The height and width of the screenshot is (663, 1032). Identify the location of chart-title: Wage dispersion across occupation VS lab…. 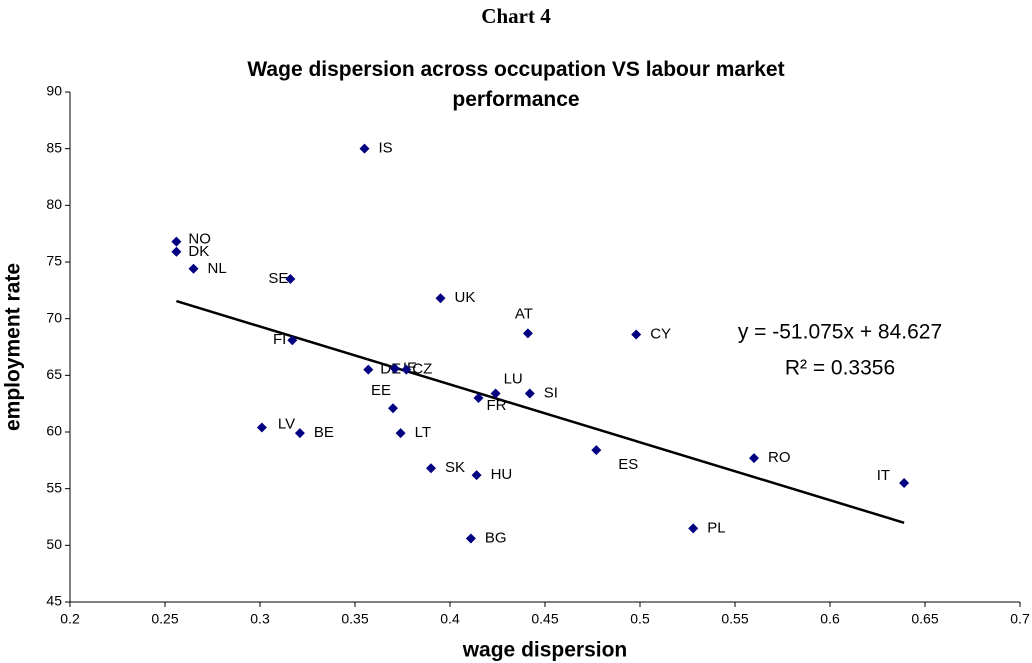
(515, 84).